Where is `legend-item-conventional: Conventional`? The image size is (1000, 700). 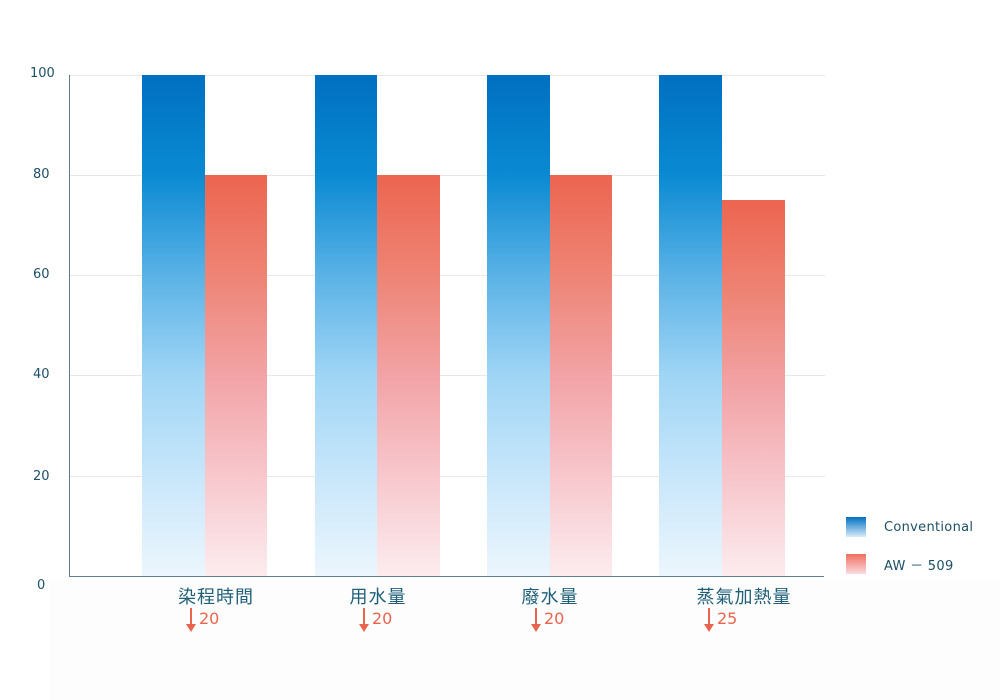 legend-item-conventional: Conventional is located at coordinates (909, 527).